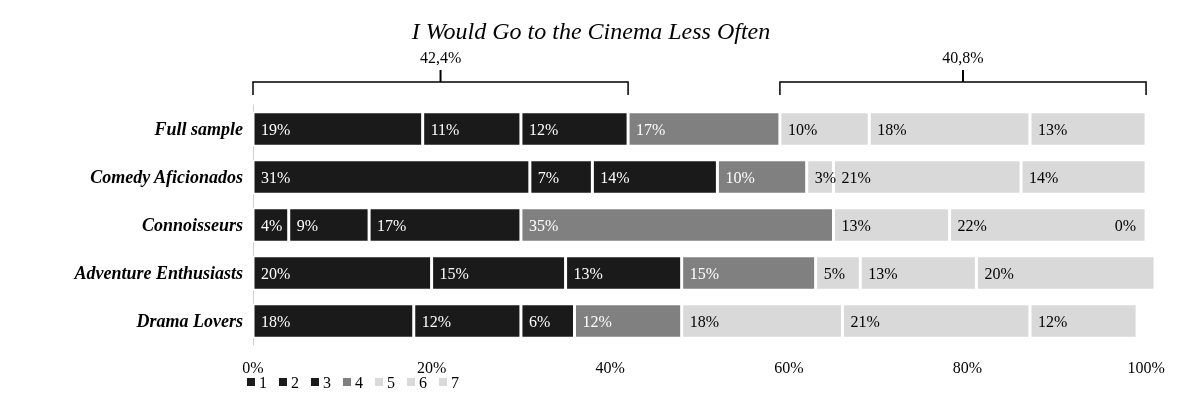 Image resolution: width=1182 pixels, height=403 pixels. What do you see at coordinates (276, 177) in the screenshot?
I see `data-label: 31%` at bounding box center [276, 177].